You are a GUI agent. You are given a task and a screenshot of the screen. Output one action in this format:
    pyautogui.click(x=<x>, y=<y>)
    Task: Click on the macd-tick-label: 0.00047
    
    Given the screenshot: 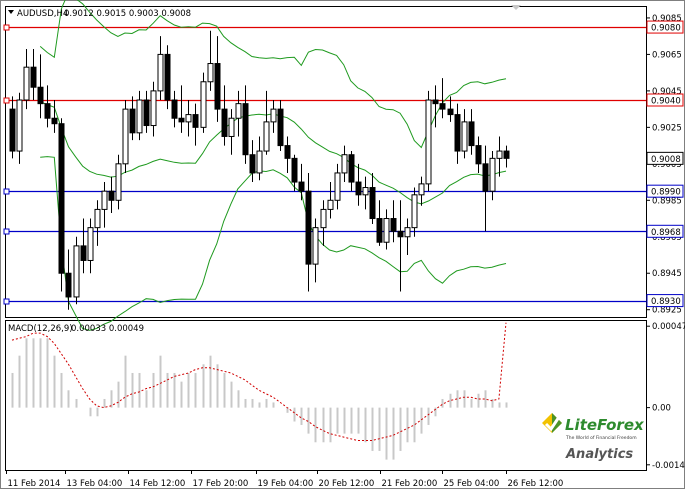 What is the action you would take?
    pyautogui.click(x=668, y=327)
    